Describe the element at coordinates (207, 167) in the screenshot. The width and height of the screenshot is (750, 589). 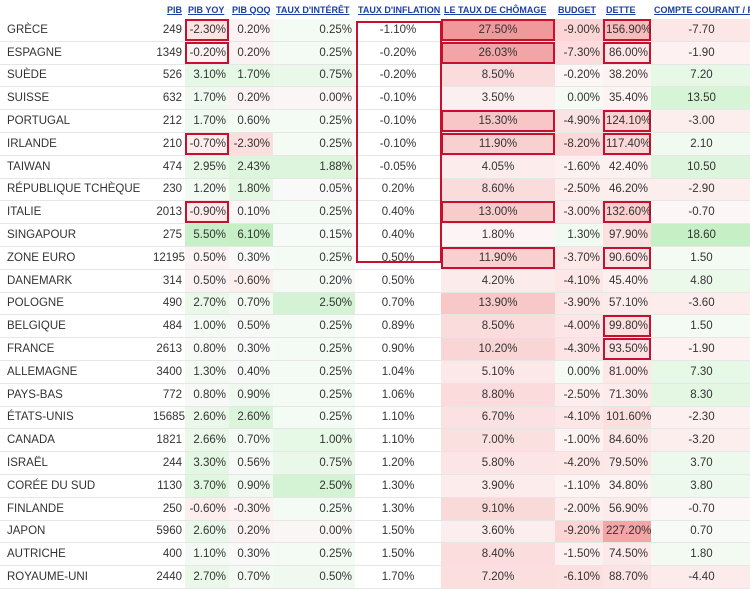
I see `pib-yoy-cell: 2.95%` at that location.